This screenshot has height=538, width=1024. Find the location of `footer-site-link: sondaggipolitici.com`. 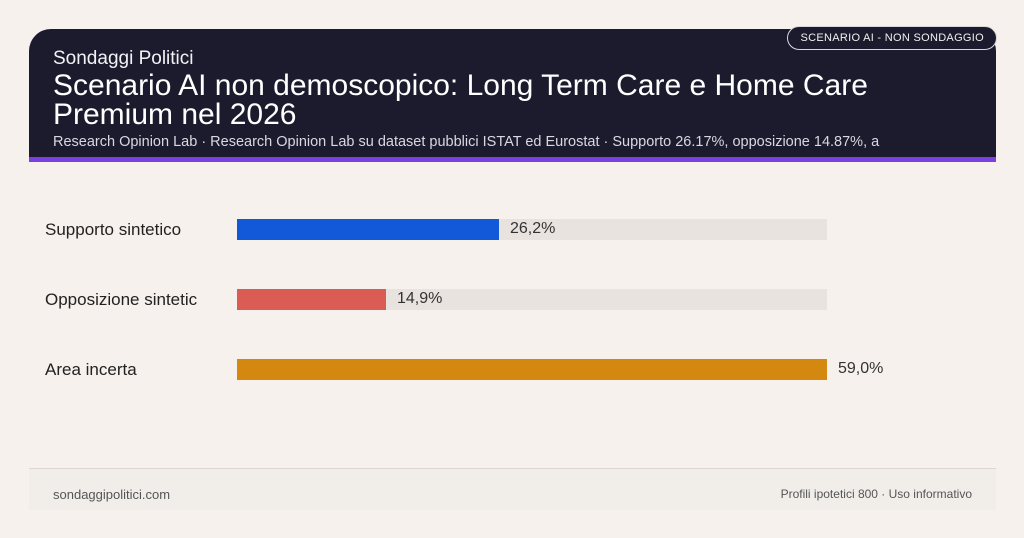

footer-site-link: sondaggipolitici.com is located at coordinates (112, 494).